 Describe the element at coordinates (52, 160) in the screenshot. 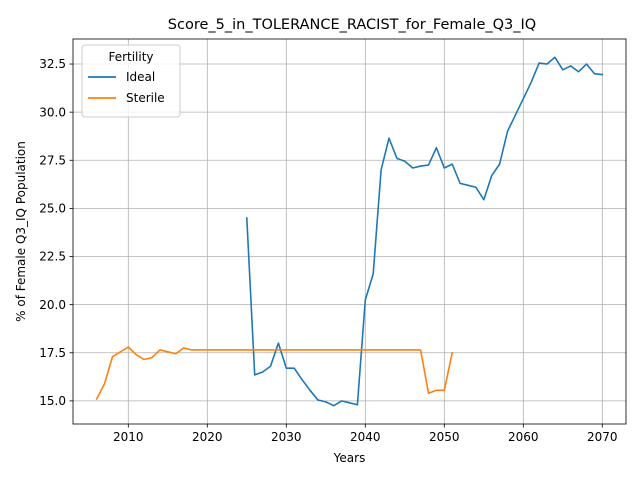

I see `y-tick-label: 27.5` at that location.